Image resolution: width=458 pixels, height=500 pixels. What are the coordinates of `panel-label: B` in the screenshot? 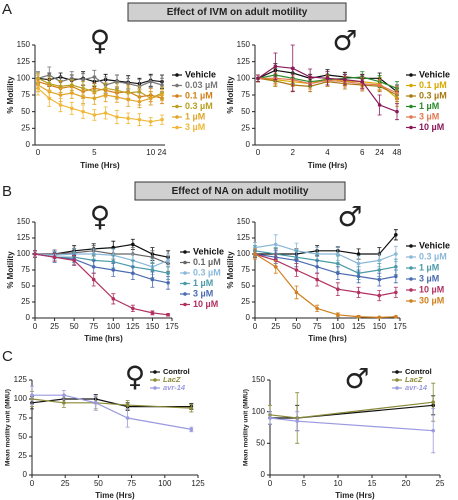 It's located at (7, 191).